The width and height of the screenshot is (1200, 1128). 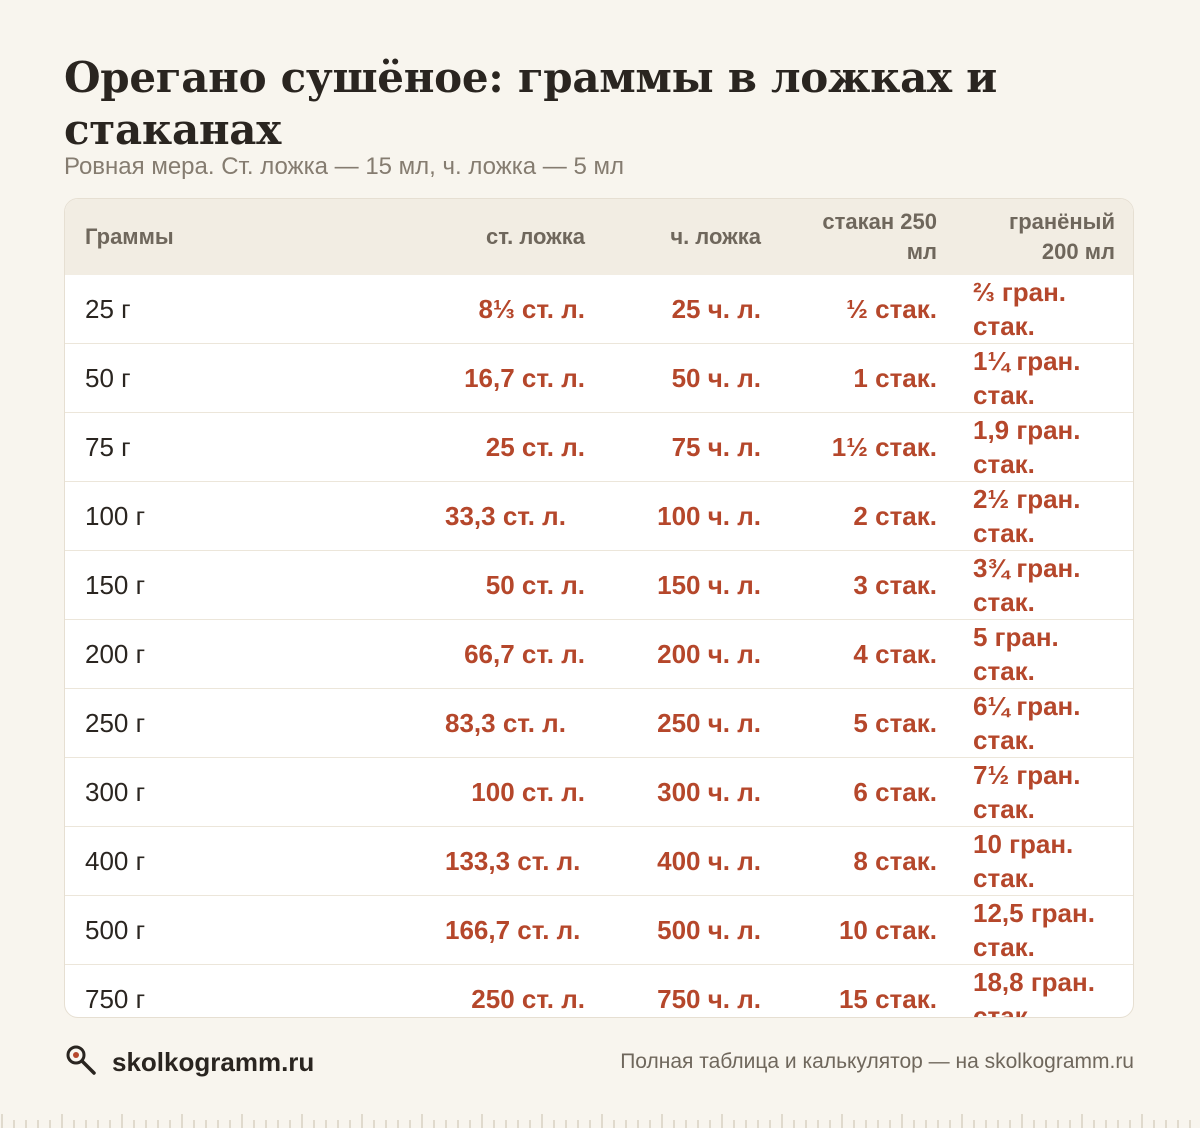 What do you see at coordinates (1020, 309) in the screenshot?
I see `faceted-glass-cell: ⅔ гран. стак.` at bounding box center [1020, 309].